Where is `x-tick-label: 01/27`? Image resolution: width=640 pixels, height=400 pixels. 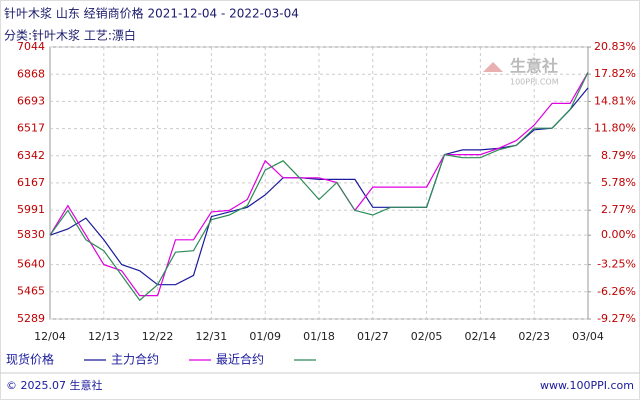 x-tick-label: 01/27 is located at coordinates (373, 336).